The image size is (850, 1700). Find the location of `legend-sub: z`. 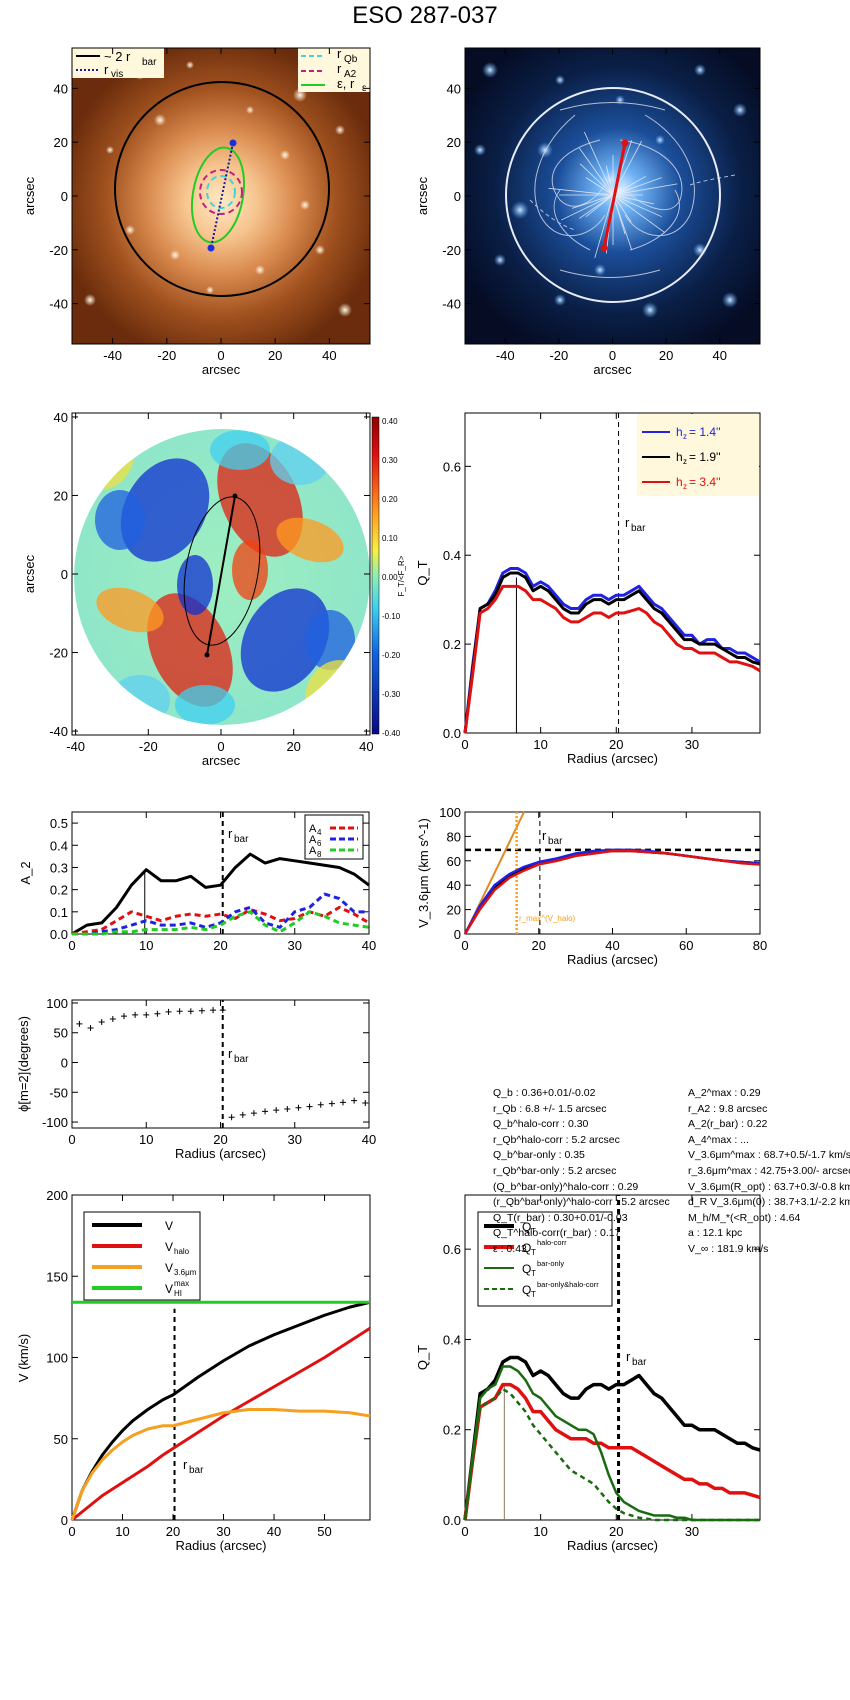

legend-sub: z is located at coordinates (685, 436).